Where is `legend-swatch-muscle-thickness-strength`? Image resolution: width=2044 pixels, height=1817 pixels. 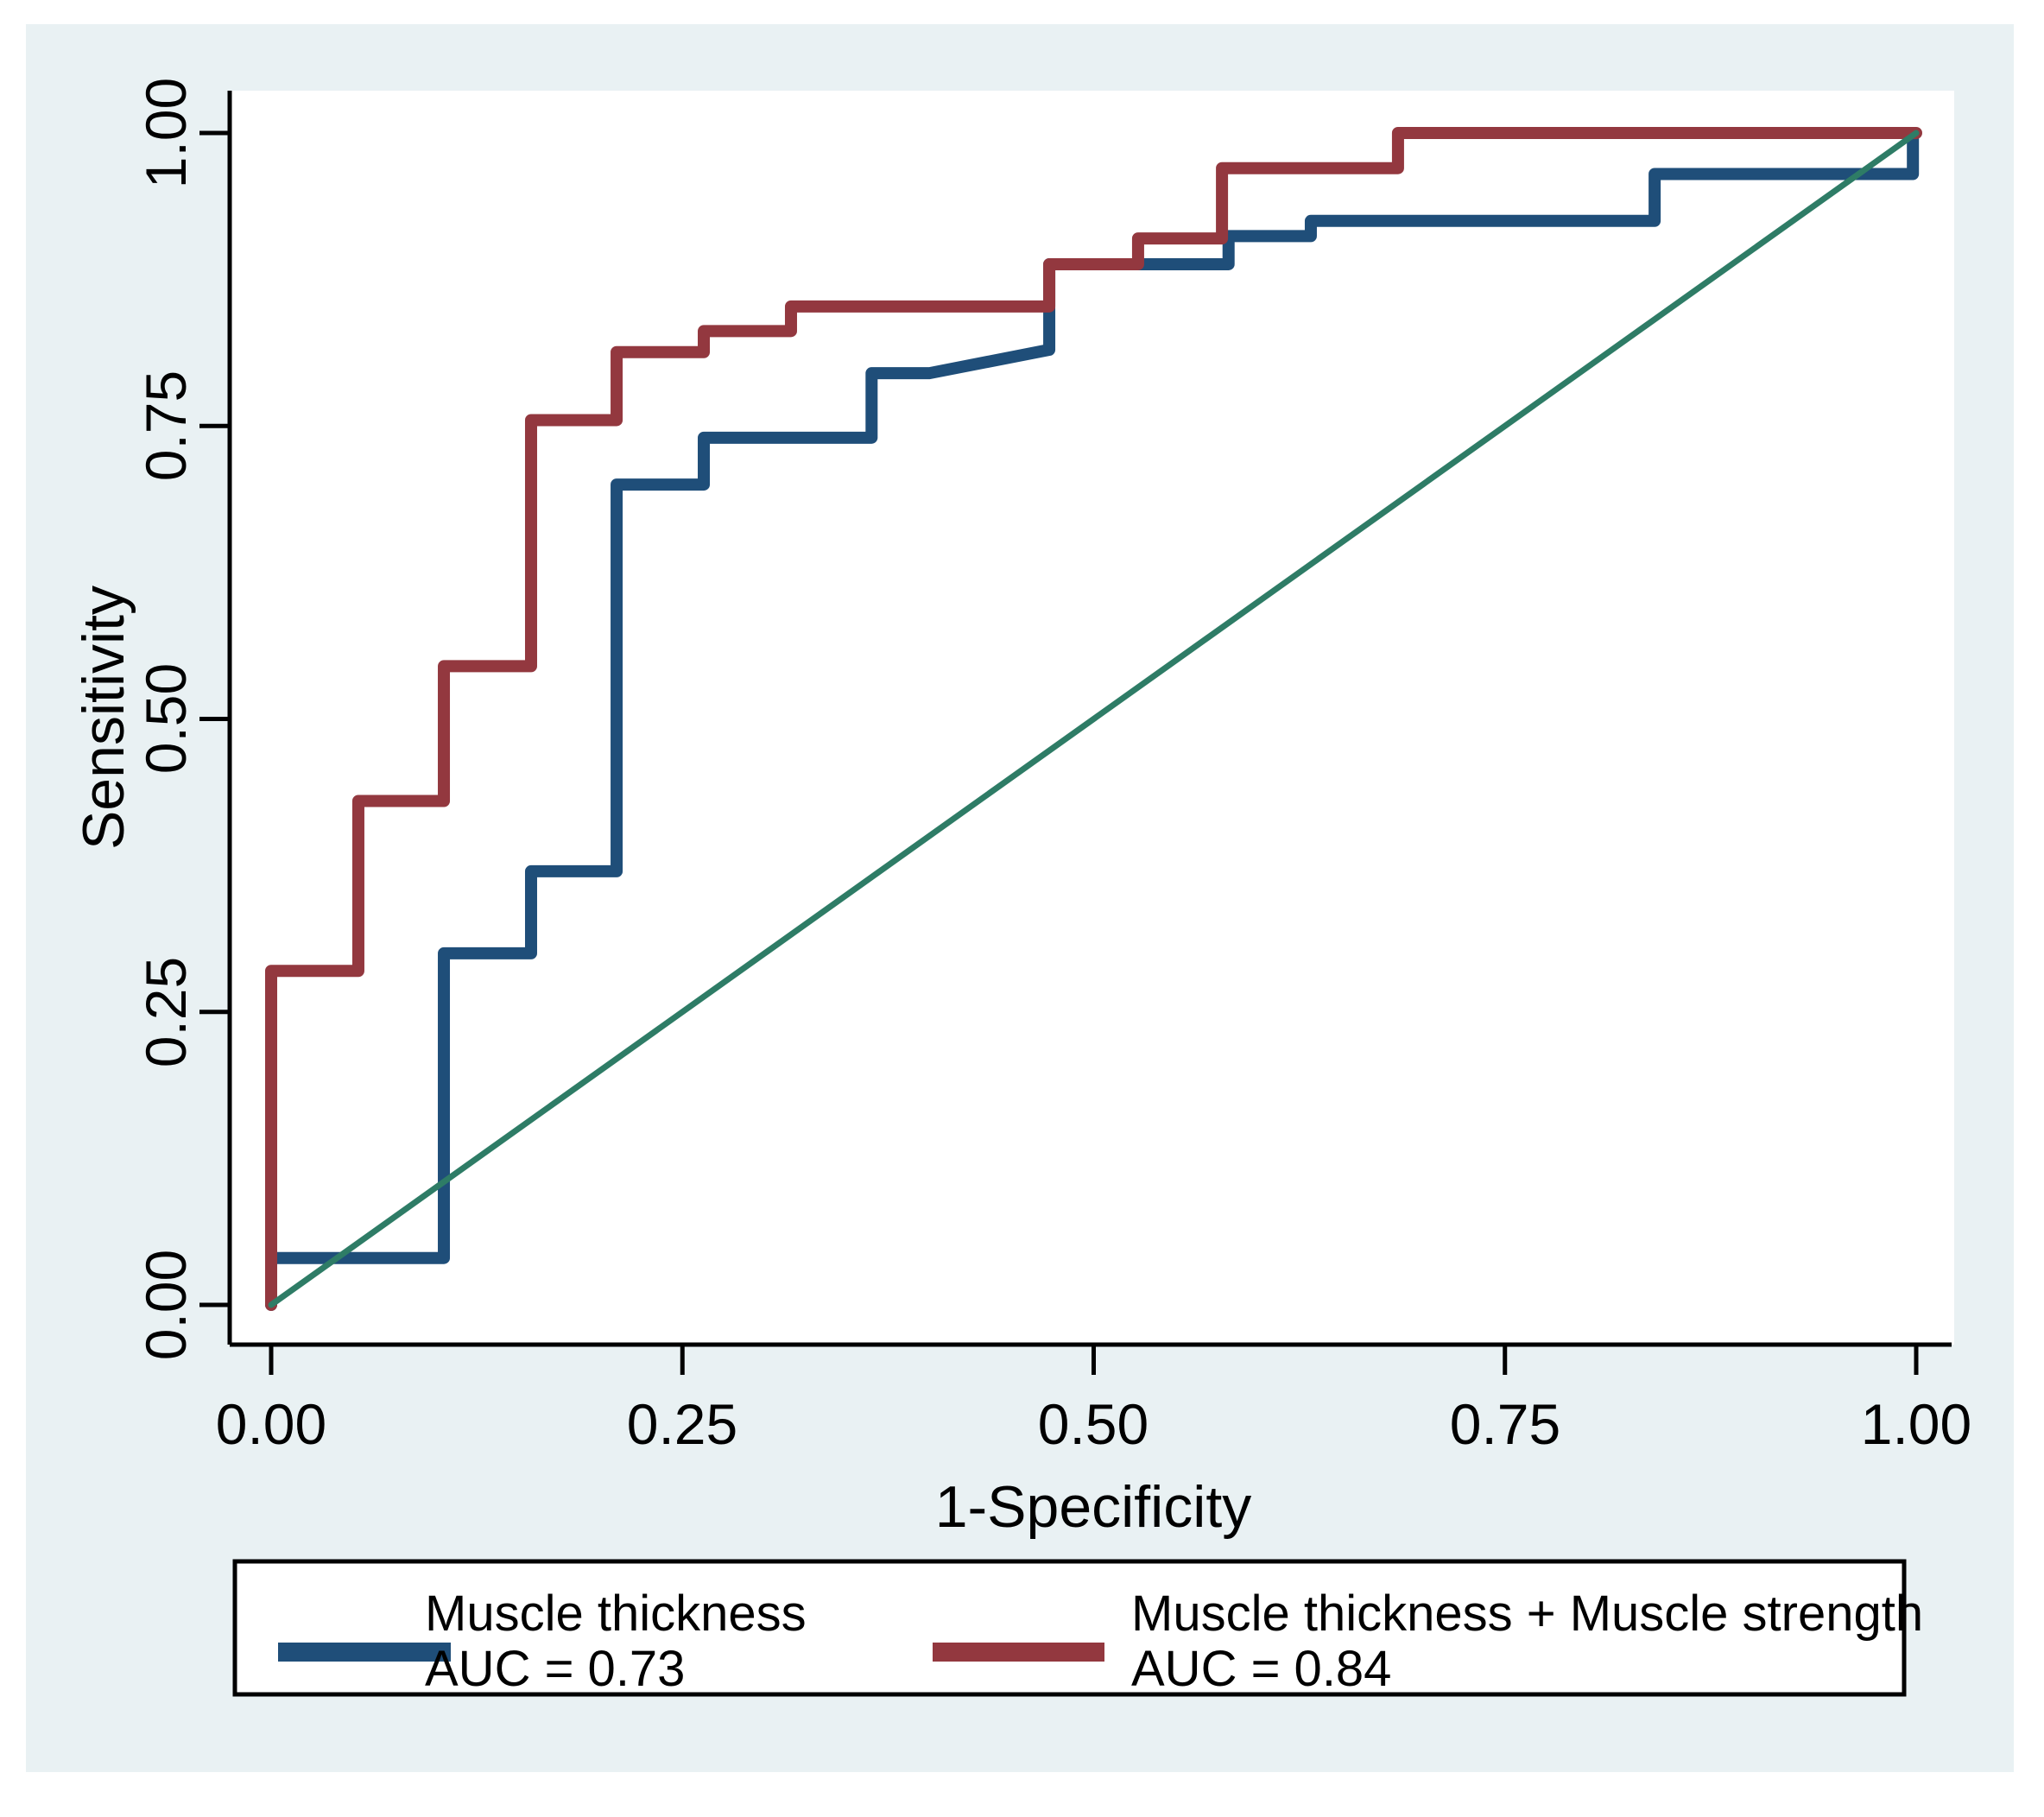
legend-swatch-muscle-thickness-strength is located at coordinates (1018, 1652).